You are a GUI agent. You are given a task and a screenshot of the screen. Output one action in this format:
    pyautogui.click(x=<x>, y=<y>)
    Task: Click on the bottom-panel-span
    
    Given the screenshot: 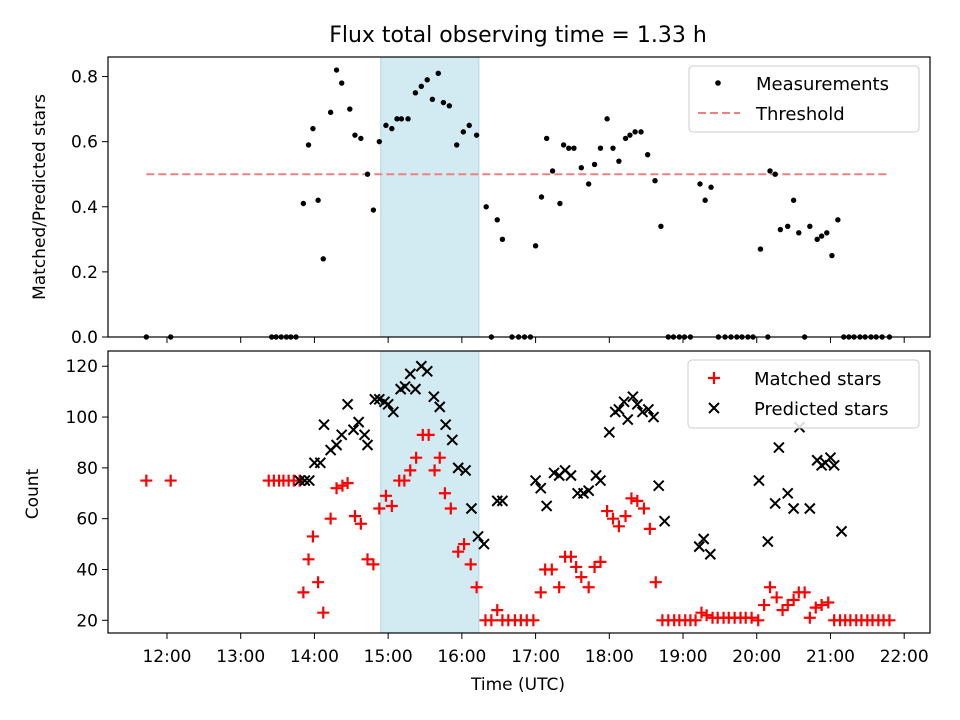 What is the action you would take?
    pyautogui.click(x=430, y=492)
    